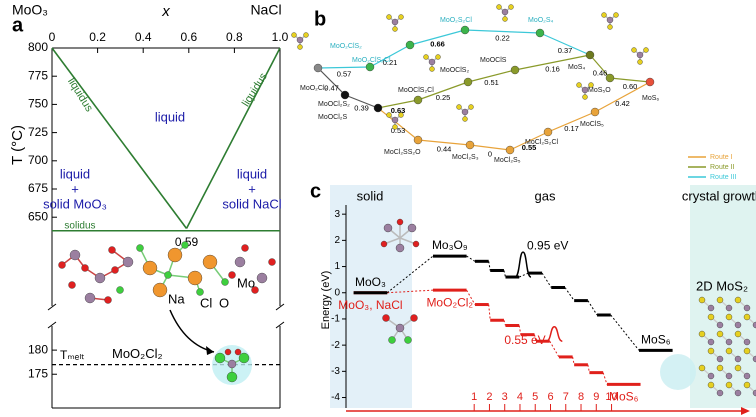 Image resolution: width=756 pixels, height=417 pixels. Describe the element at coordinates (206, 302) in the screenshot. I see `atom-label: Cl` at that location.